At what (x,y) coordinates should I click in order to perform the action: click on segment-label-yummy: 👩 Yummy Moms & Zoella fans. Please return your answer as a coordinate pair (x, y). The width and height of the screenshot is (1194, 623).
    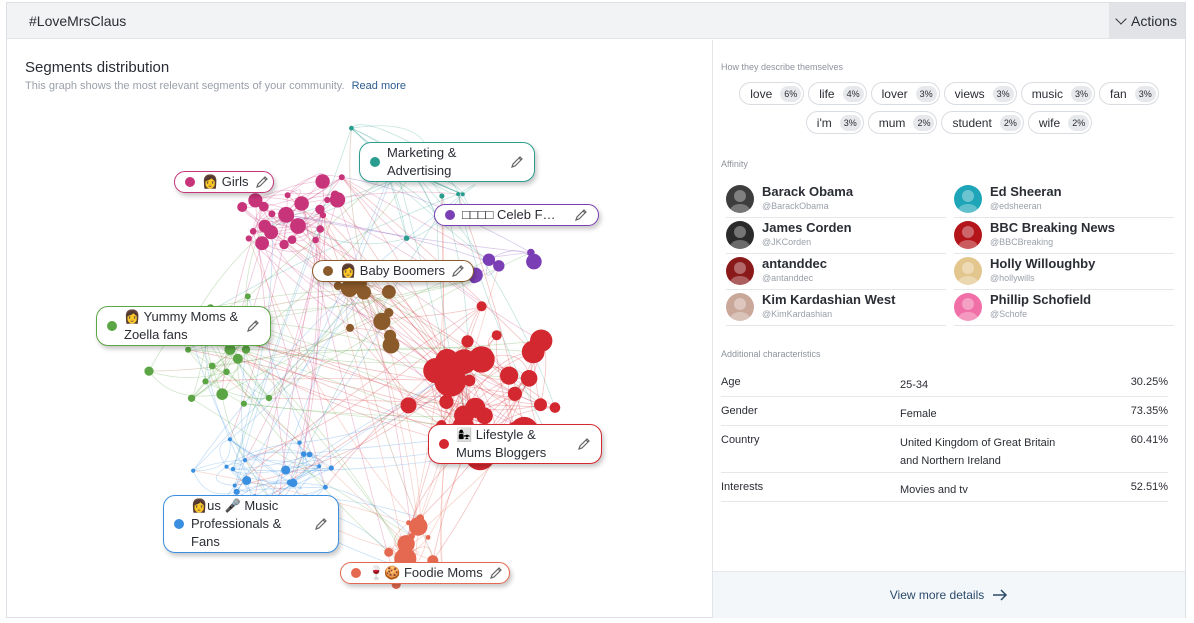
    Looking at the image, I should click on (183, 326).